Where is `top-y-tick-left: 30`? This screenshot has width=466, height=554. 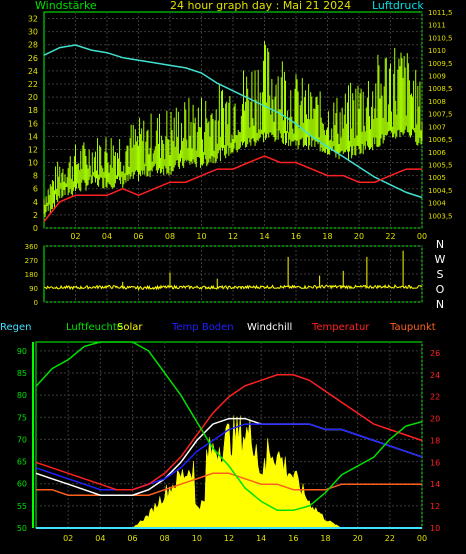
top-y-tick-left: 30 is located at coordinates (33, 32).